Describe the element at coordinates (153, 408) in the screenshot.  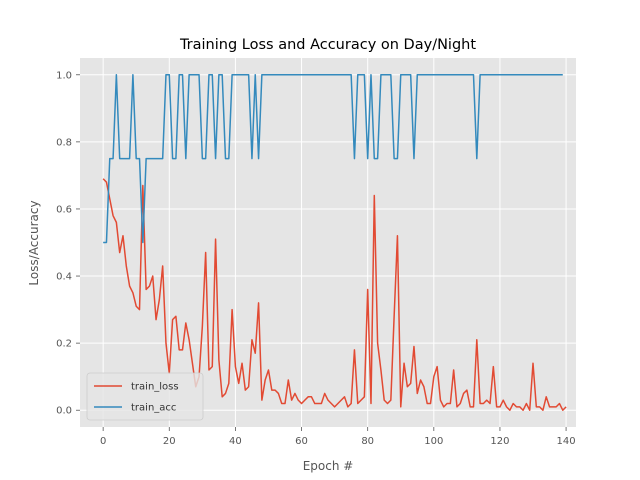
I see `legend-label-train-acc: train_acc` at that location.